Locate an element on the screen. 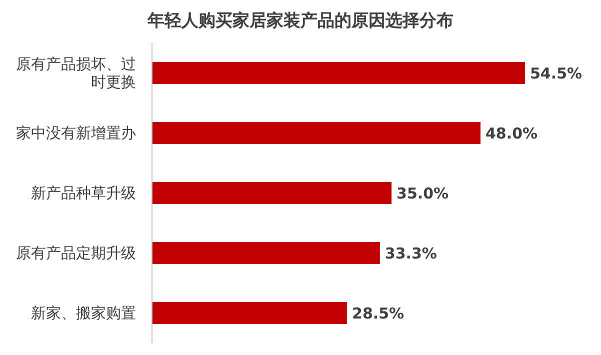 The image size is (601, 355). data-label: 35.0% is located at coordinates (422, 193).